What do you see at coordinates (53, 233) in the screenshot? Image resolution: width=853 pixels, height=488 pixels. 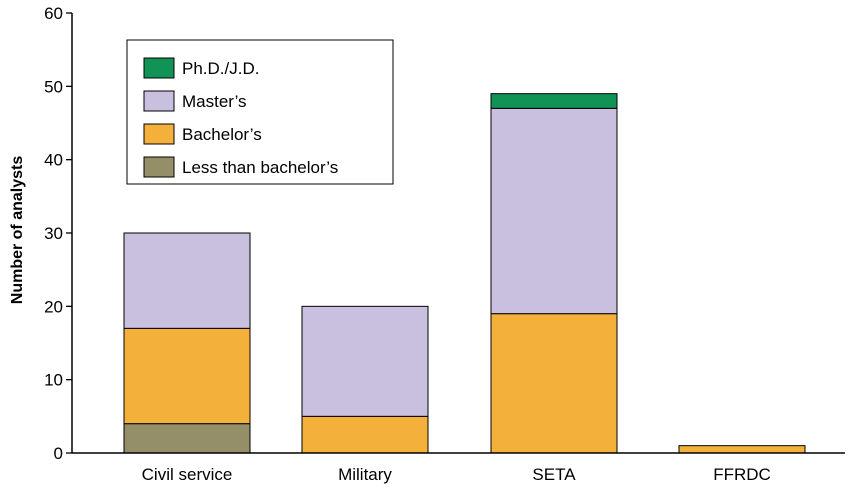 I see `y-tick-label: 30` at bounding box center [53, 233].